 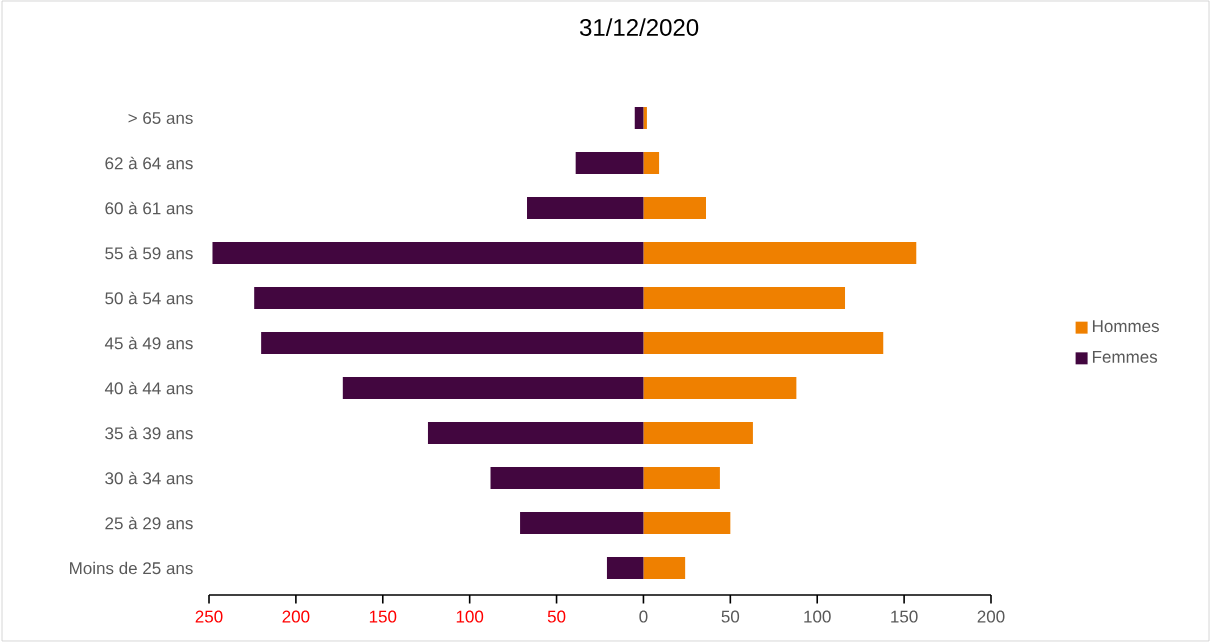 I want to click on legend-label: Hommes, so click(x=1125, y=326).